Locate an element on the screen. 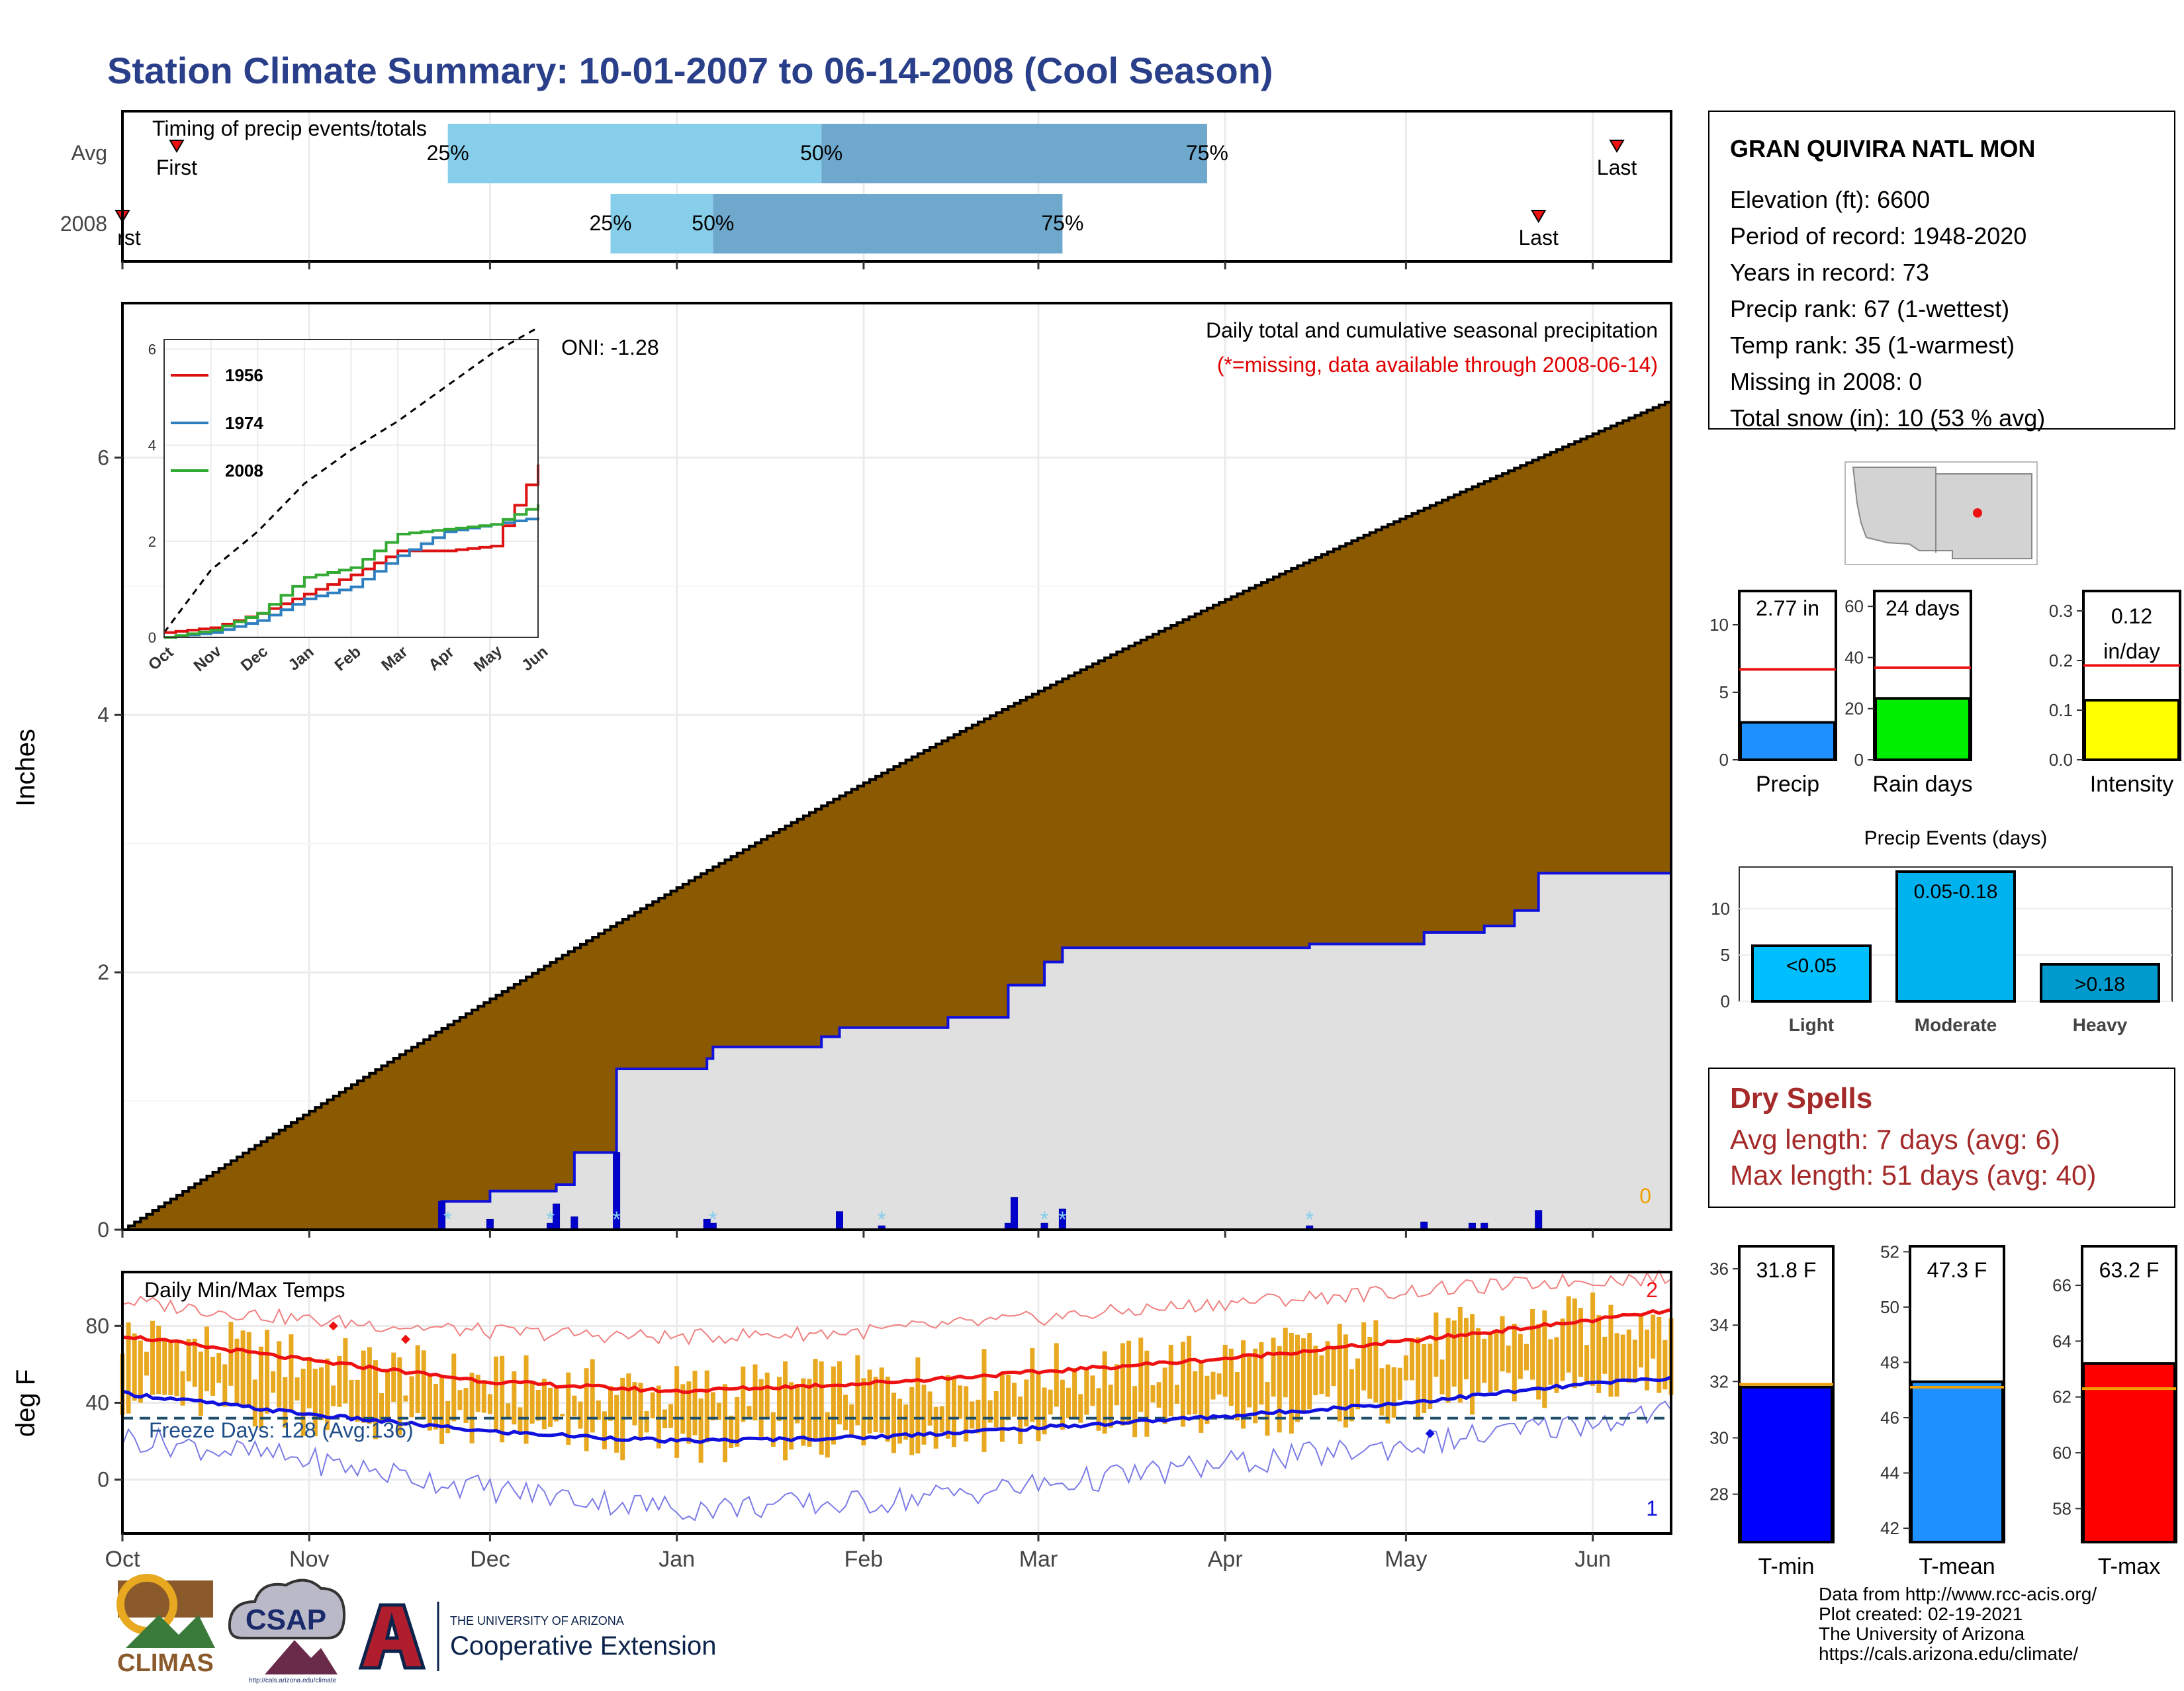  station-precip-rank: Precip rank: 67 (1-wettest) is located at coordinates (1869, 308).